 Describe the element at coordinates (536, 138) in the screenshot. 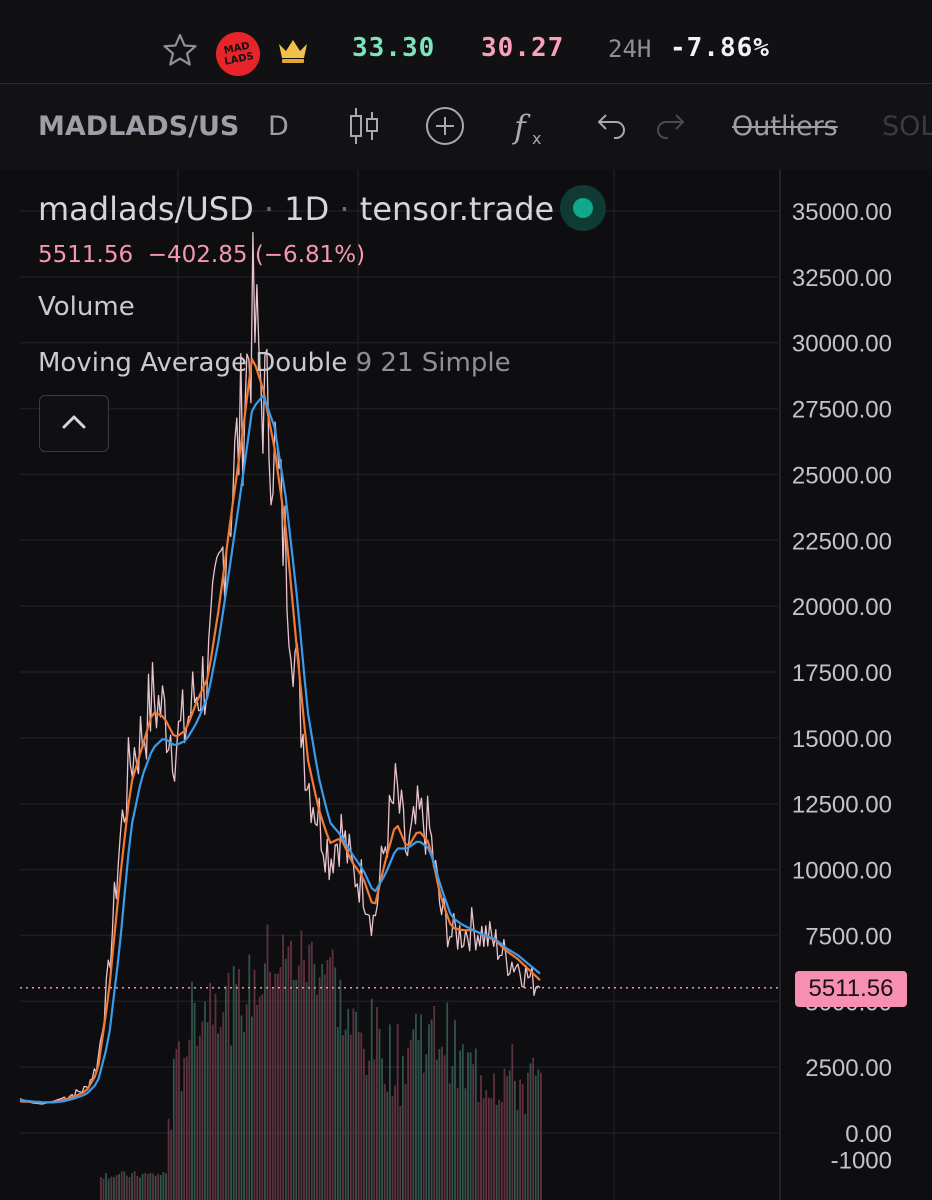

I see `svg-text: x` at that location.